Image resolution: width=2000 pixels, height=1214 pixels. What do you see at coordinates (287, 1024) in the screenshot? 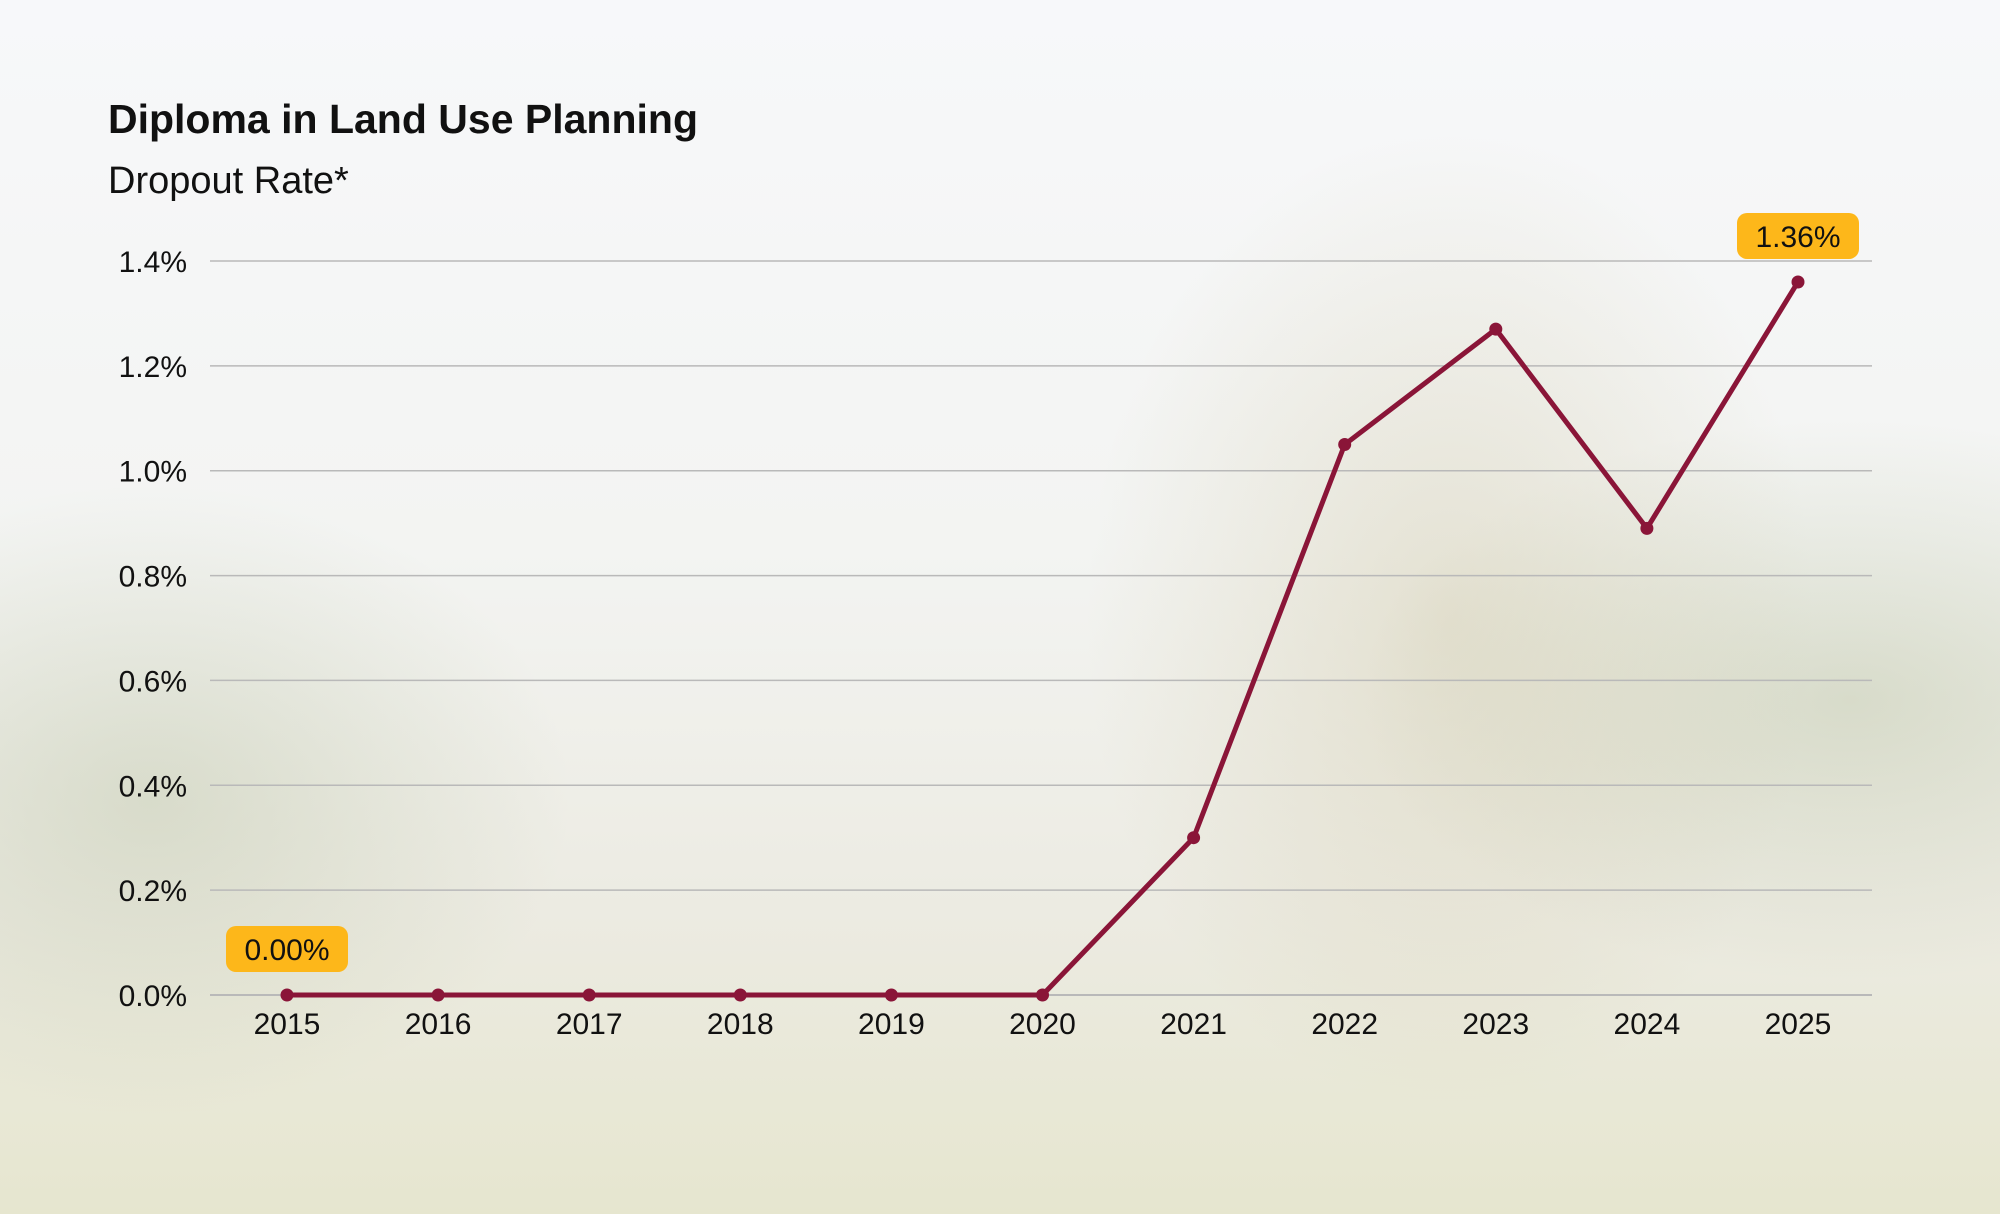
I see `x-tick-label: 2015` at bounding box center [287, 1024].